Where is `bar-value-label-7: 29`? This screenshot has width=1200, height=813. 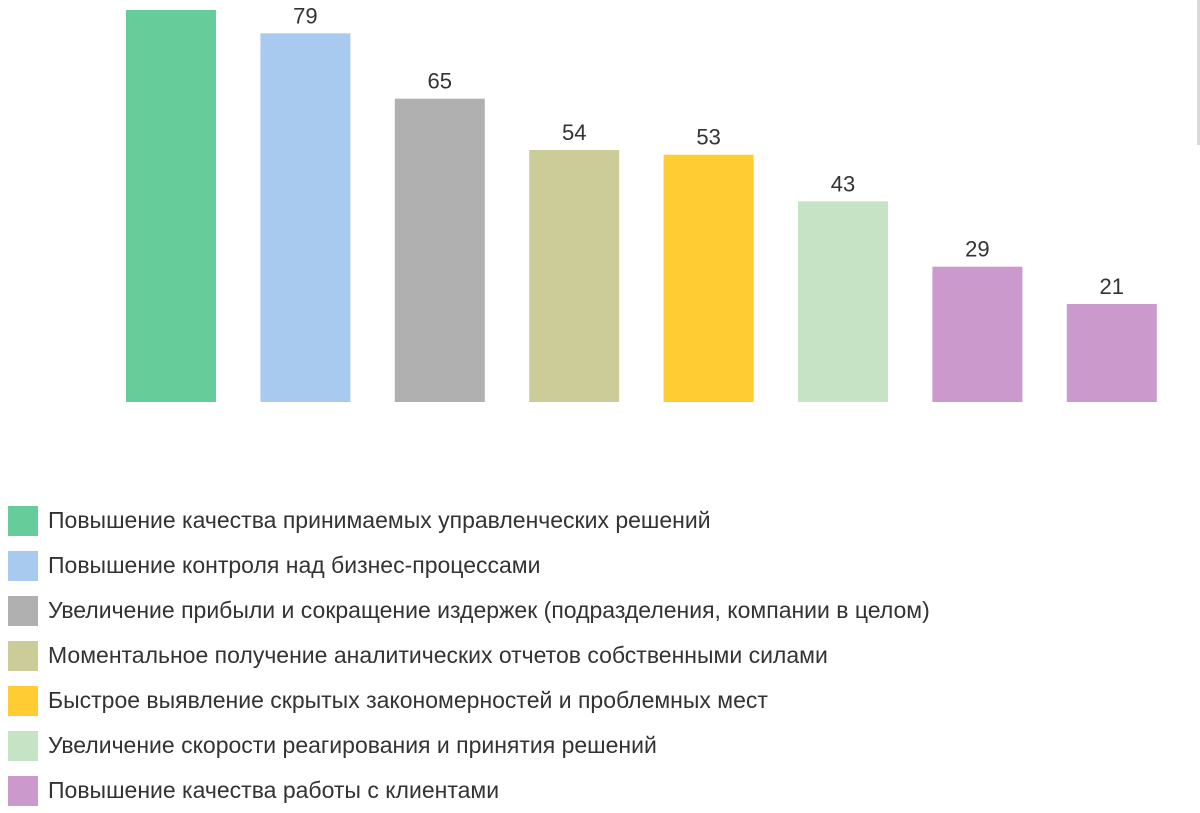
bar-value-label-7: 29 is located at coordinates (977, 249).